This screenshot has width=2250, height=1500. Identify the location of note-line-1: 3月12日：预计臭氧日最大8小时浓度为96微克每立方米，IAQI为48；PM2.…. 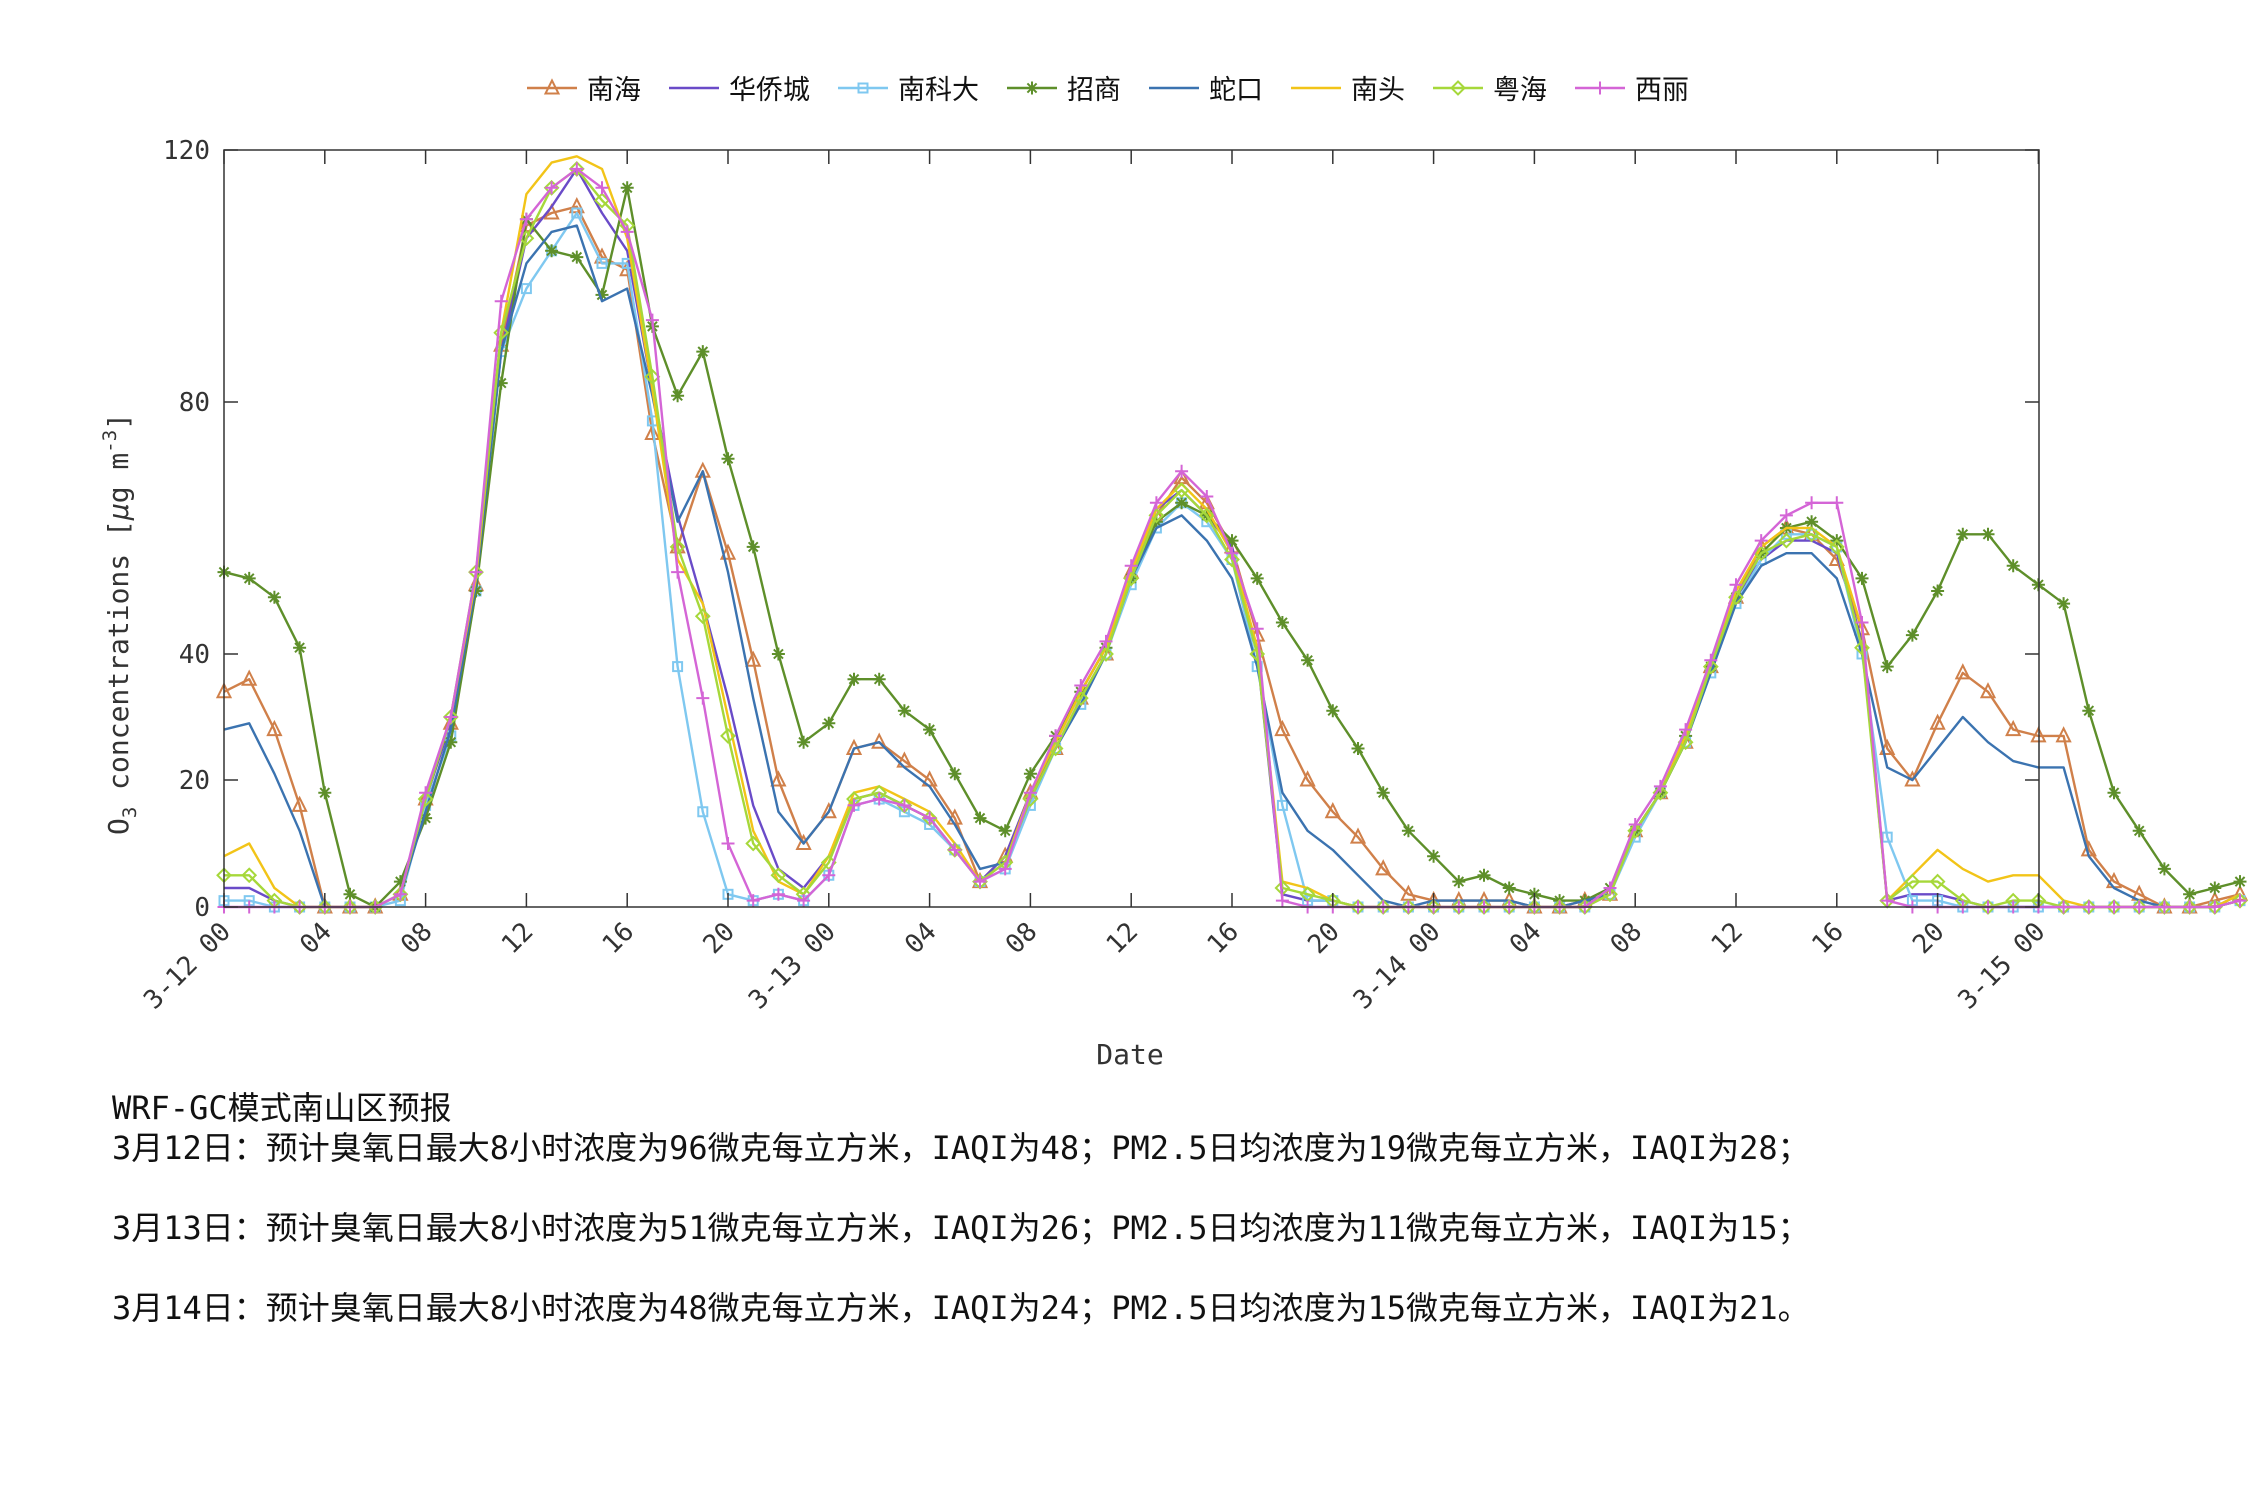
(961, 1148).